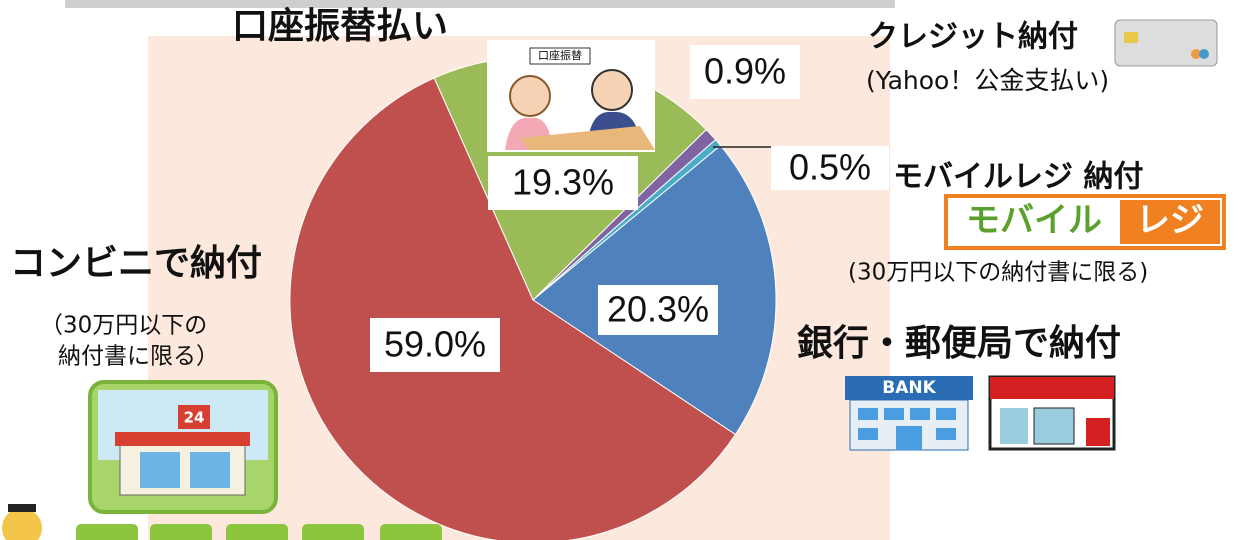  Describe the element at coordinates (480, 4) in the screenshot. I see `top-bar` at that location.